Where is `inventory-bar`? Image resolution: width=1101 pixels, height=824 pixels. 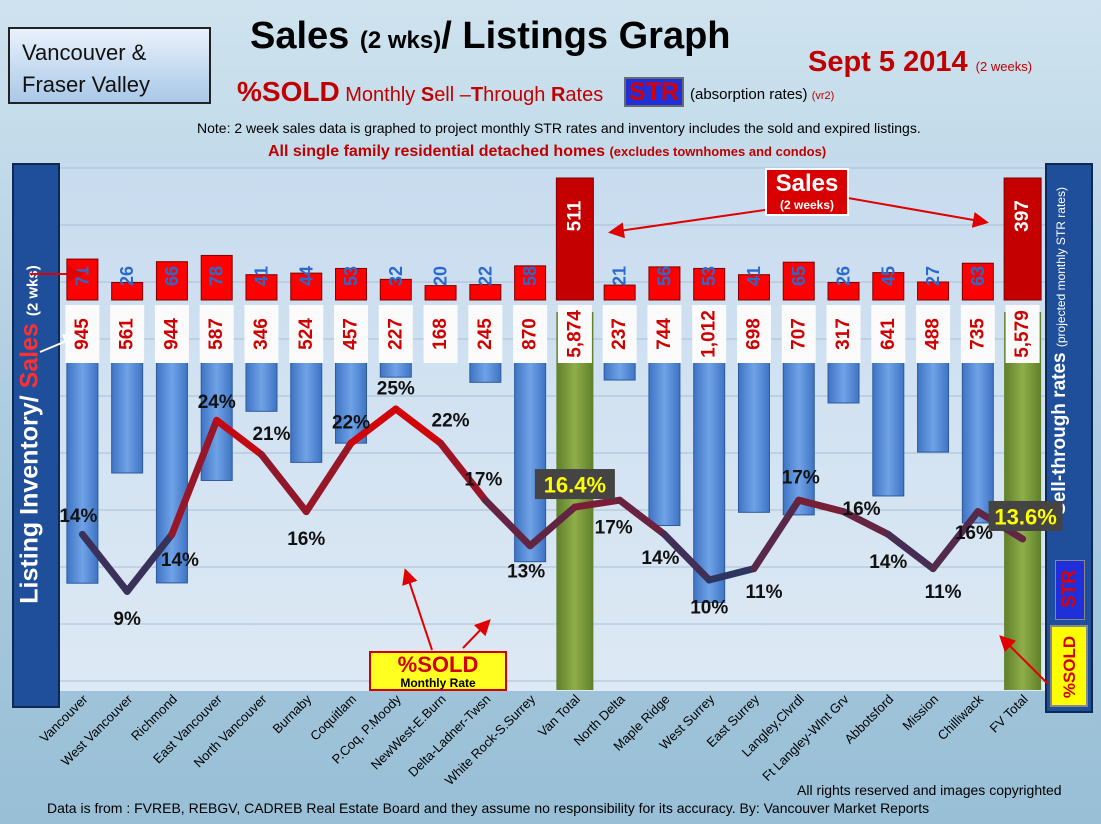 inventory-bar is located at coordinates (575, 501).